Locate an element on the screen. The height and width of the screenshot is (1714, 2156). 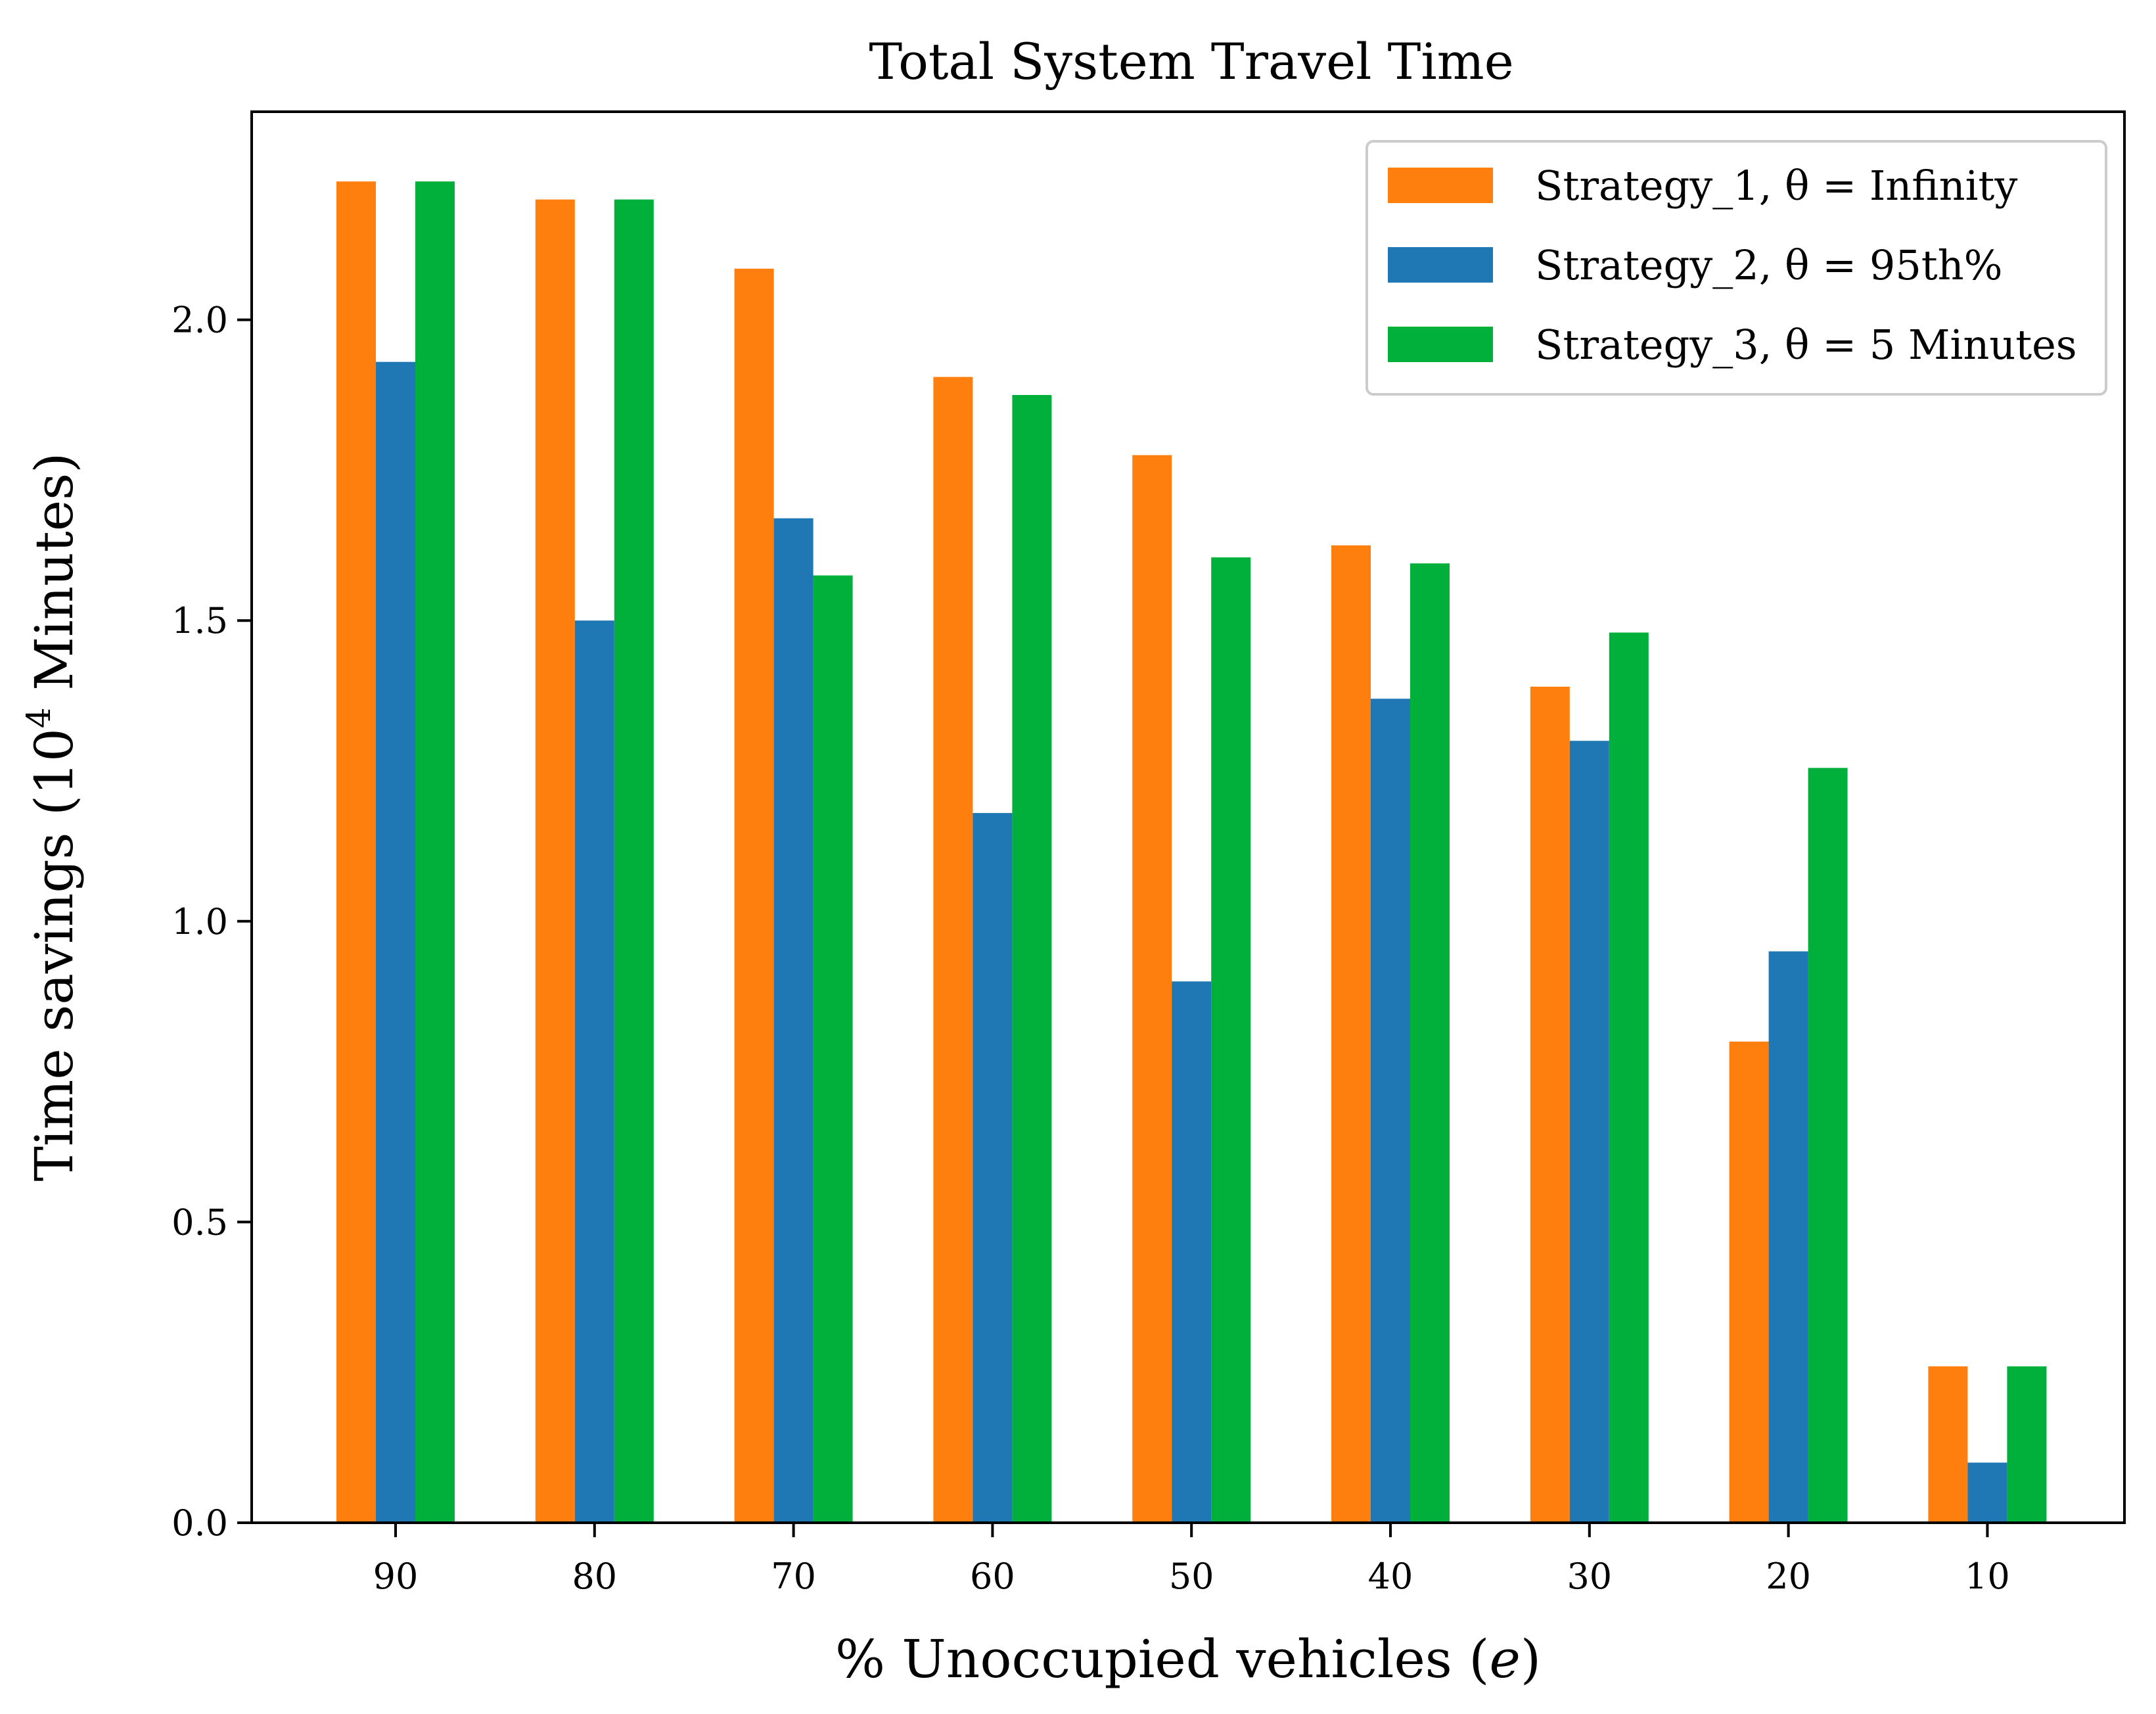
x-tick-label-70: 70 is located at coordinates (793, 1576).